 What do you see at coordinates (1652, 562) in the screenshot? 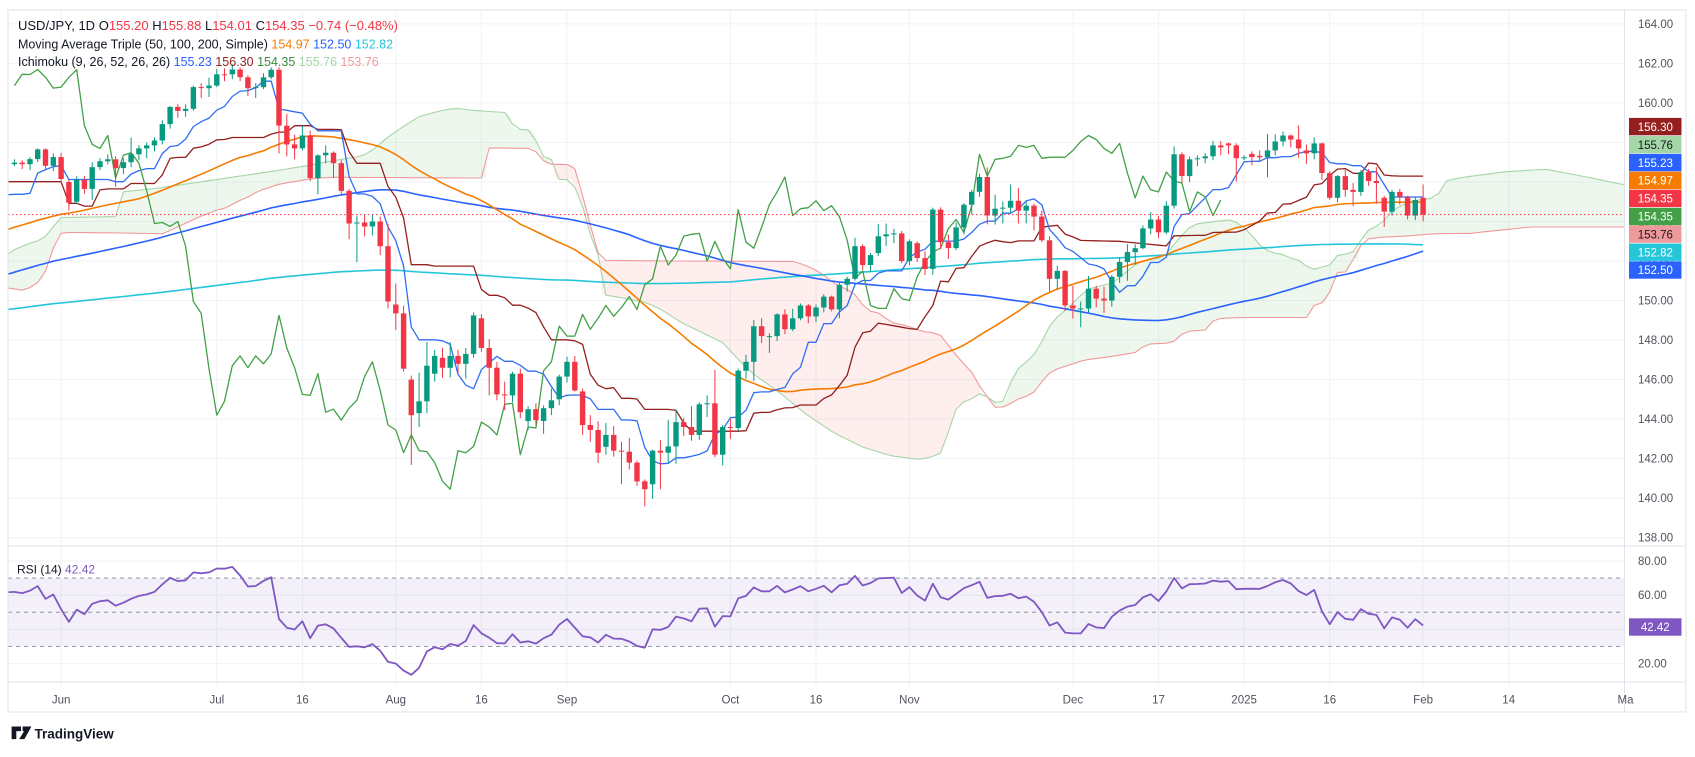
I see `svg-text: 80.00` at bounding box center [1652, 562].